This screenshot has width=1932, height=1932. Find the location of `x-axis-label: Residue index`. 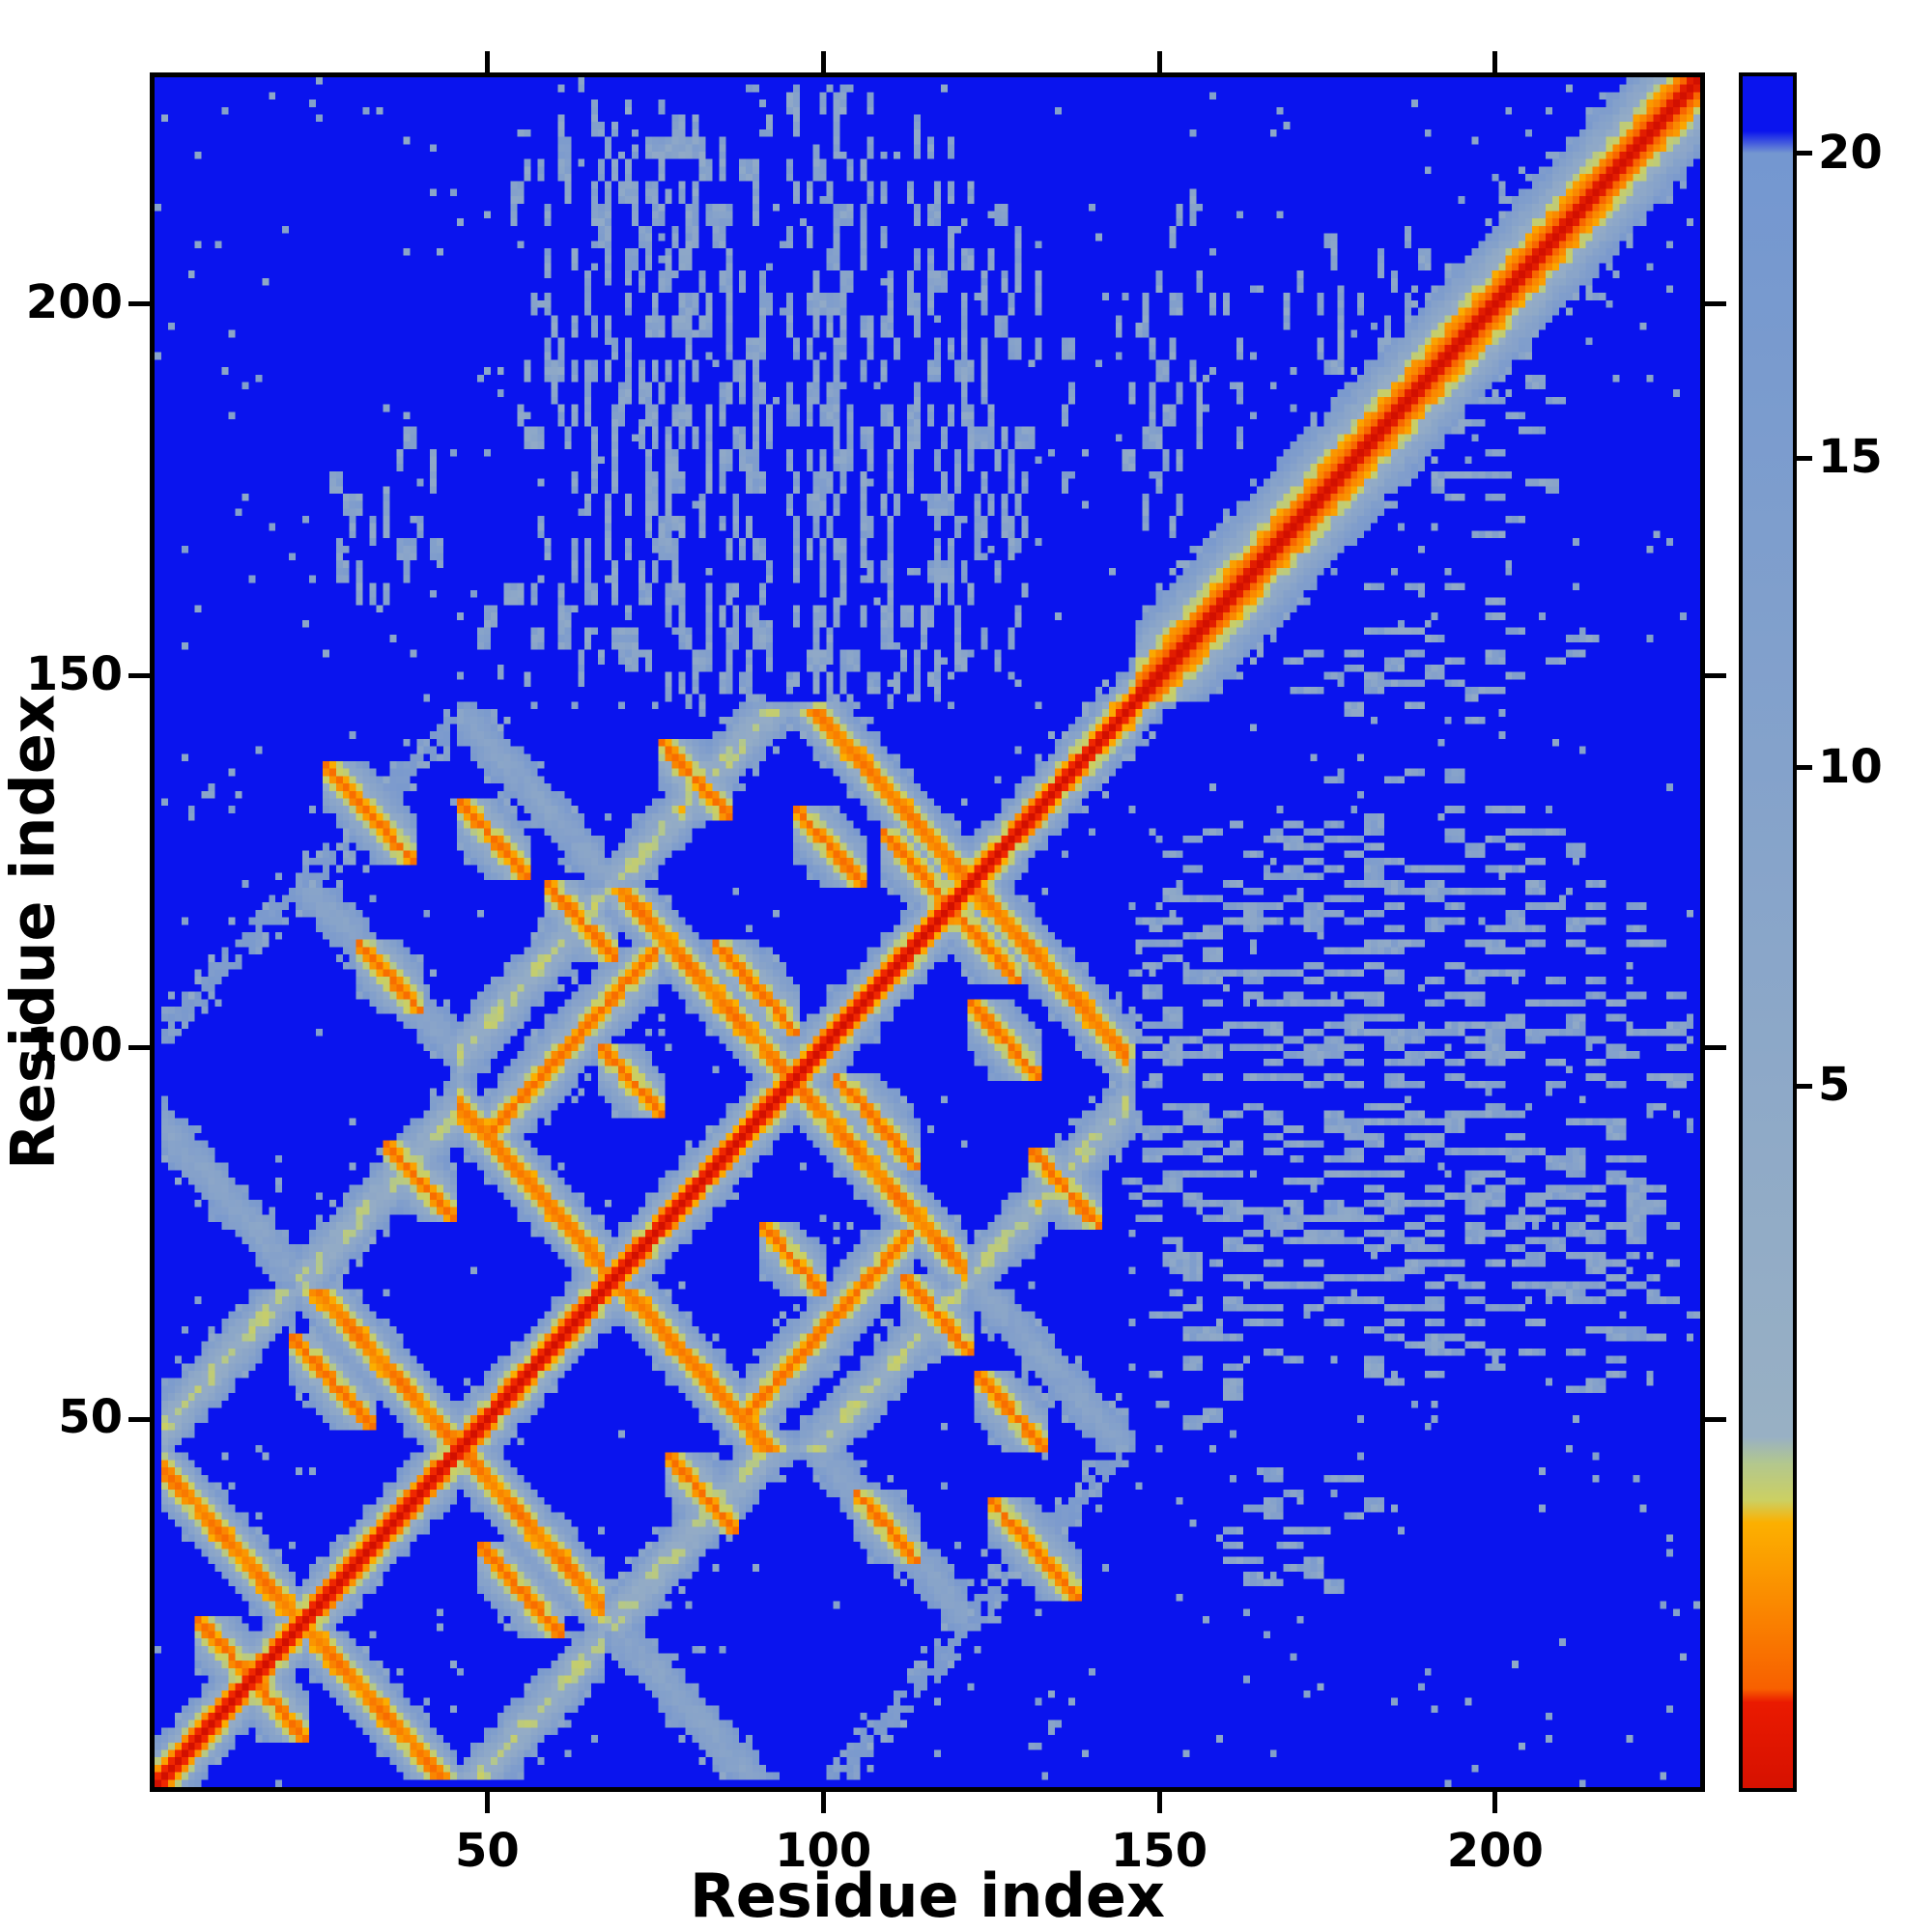

x-axis-label: Residue index is located at coordinates (927, 1896).